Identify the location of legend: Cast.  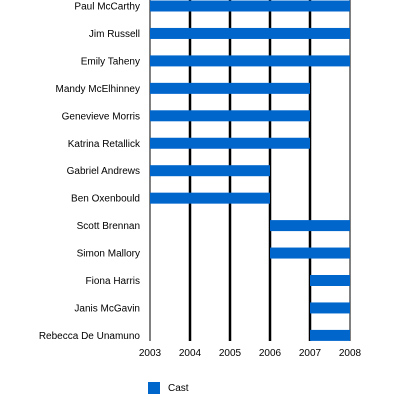
(168, 388).